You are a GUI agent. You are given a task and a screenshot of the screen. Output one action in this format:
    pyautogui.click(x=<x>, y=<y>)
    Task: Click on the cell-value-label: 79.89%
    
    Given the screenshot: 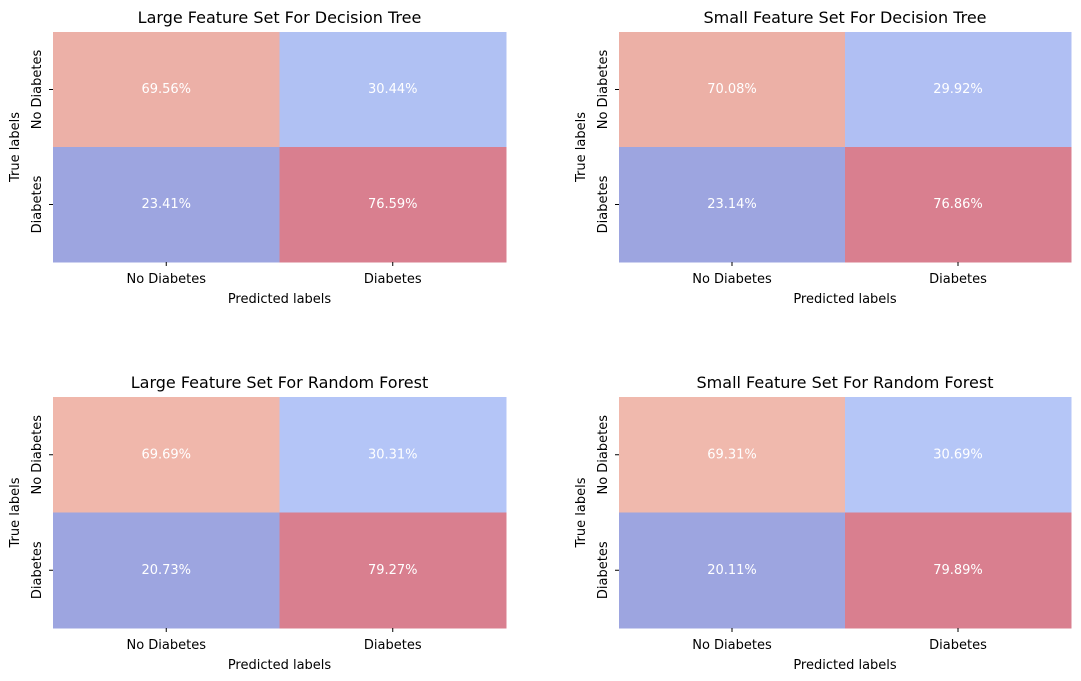 What is the action you would take?
    pyautogui.click(x=958, y=570)
    